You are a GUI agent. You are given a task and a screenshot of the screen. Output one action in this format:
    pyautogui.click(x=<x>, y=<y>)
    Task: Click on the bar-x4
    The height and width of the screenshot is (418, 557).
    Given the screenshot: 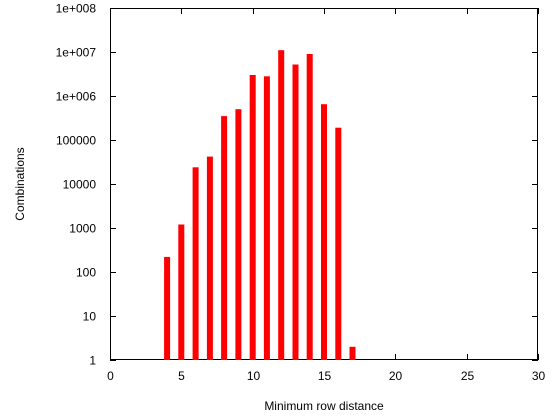 What is the action you would take?
    pyautogui.click(x=167, y=308)
    